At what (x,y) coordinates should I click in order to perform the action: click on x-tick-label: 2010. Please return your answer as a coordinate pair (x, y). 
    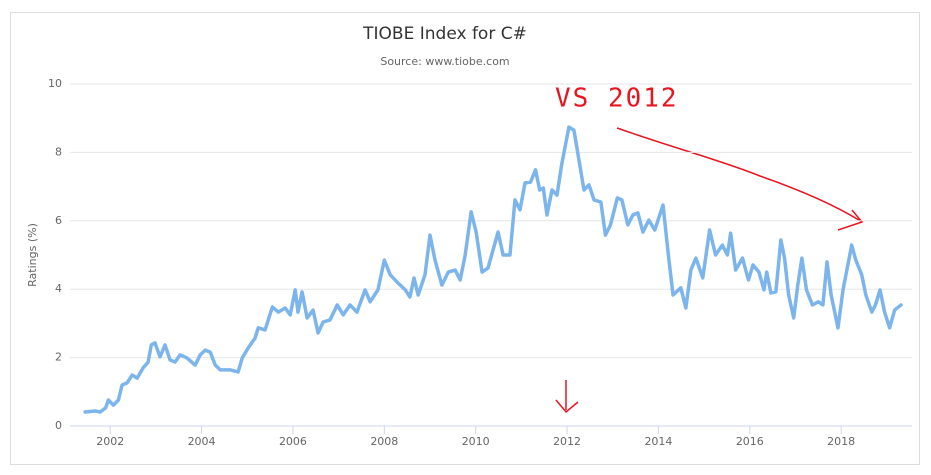
    Looking at the image, I should click on (476, 441).